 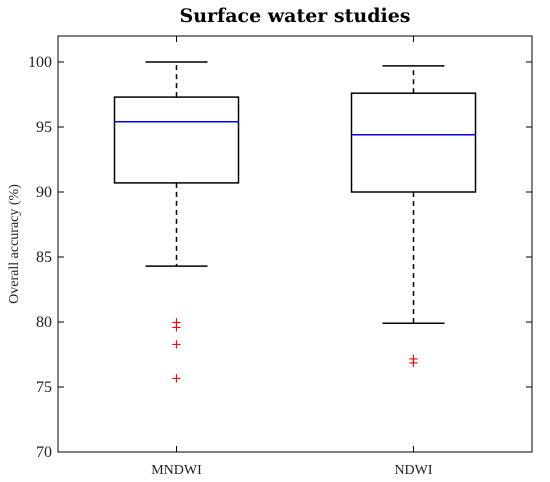 What do you see at coordinates (44, 452) in the screenshot?
I see `y-tick-label: 70` at bounding box center [44, 452].